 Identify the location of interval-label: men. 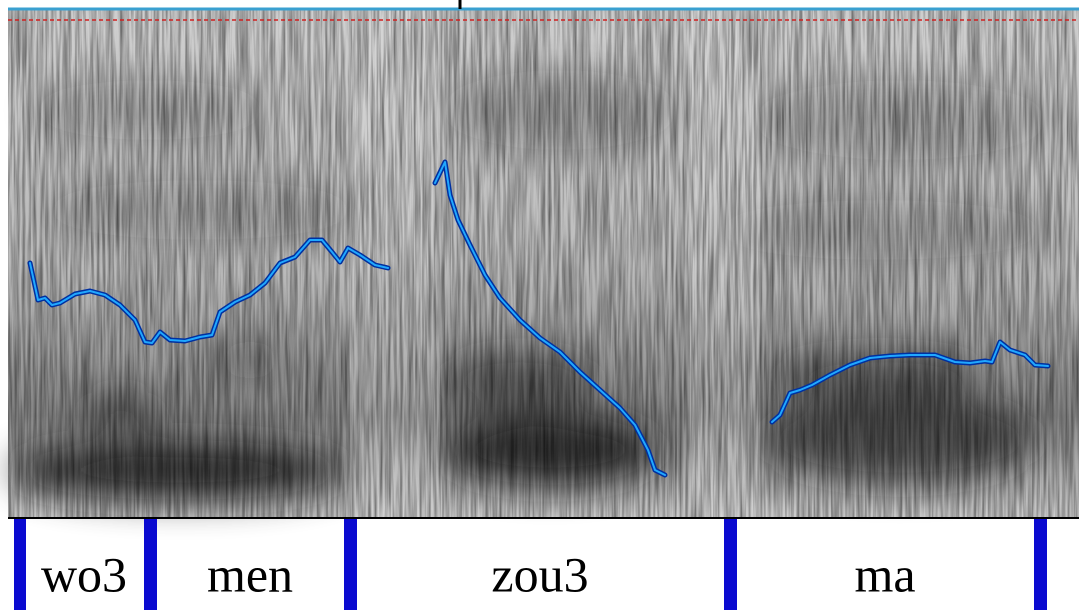
(250, 574).